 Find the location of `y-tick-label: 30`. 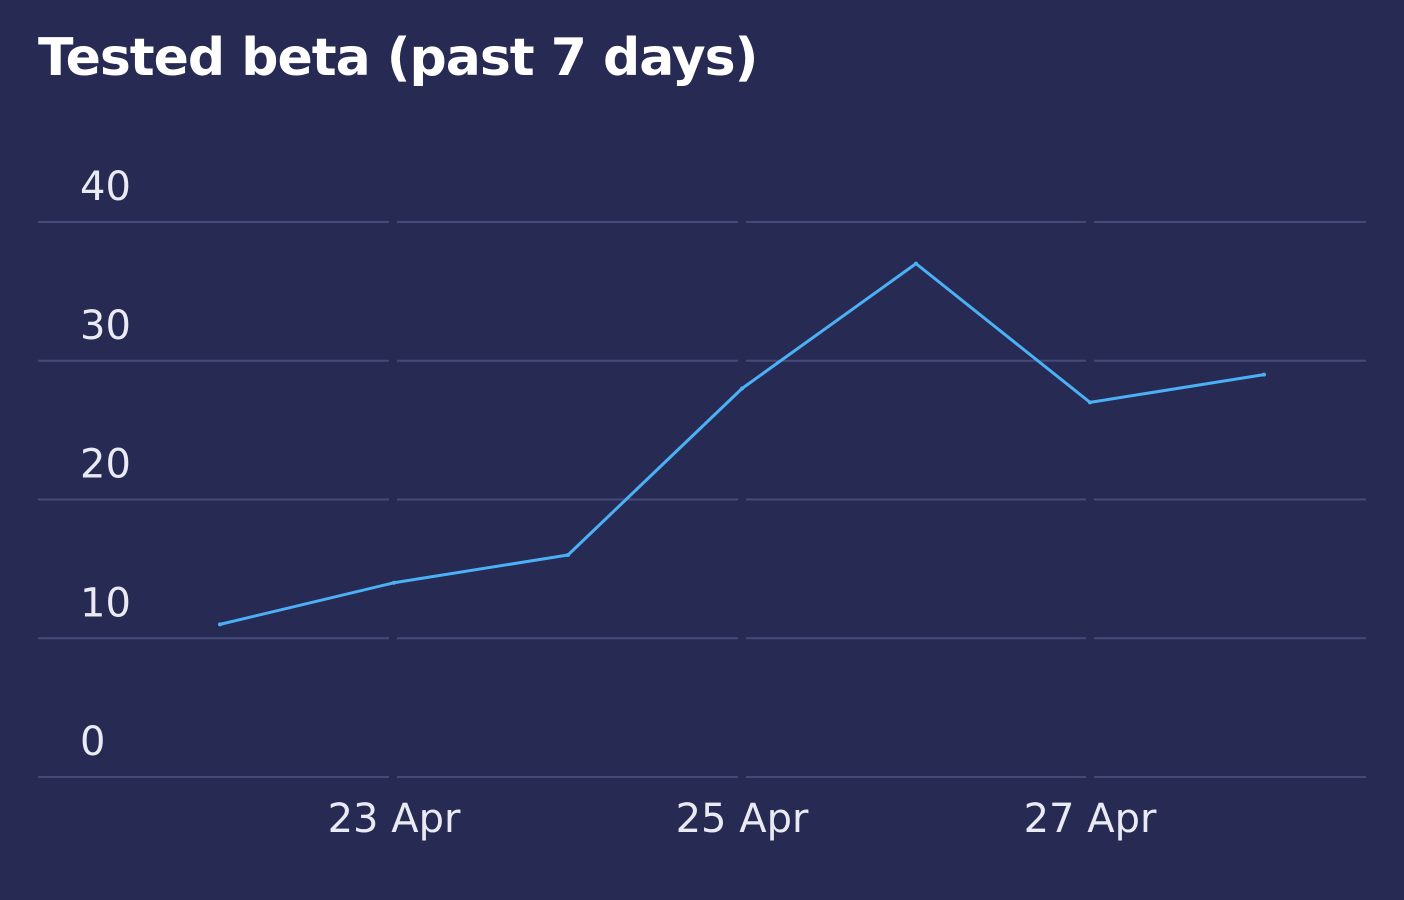

y-tick-label: 30 is located at coordinates (105, 326).